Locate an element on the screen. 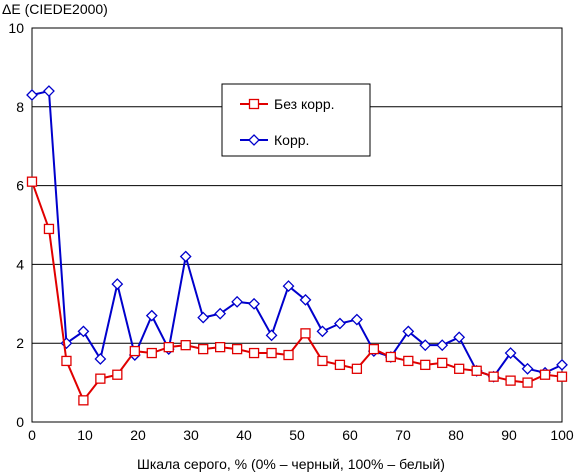 The image size is (574, 472). x-tick-label: 0 is located at coordinates (32, 435).